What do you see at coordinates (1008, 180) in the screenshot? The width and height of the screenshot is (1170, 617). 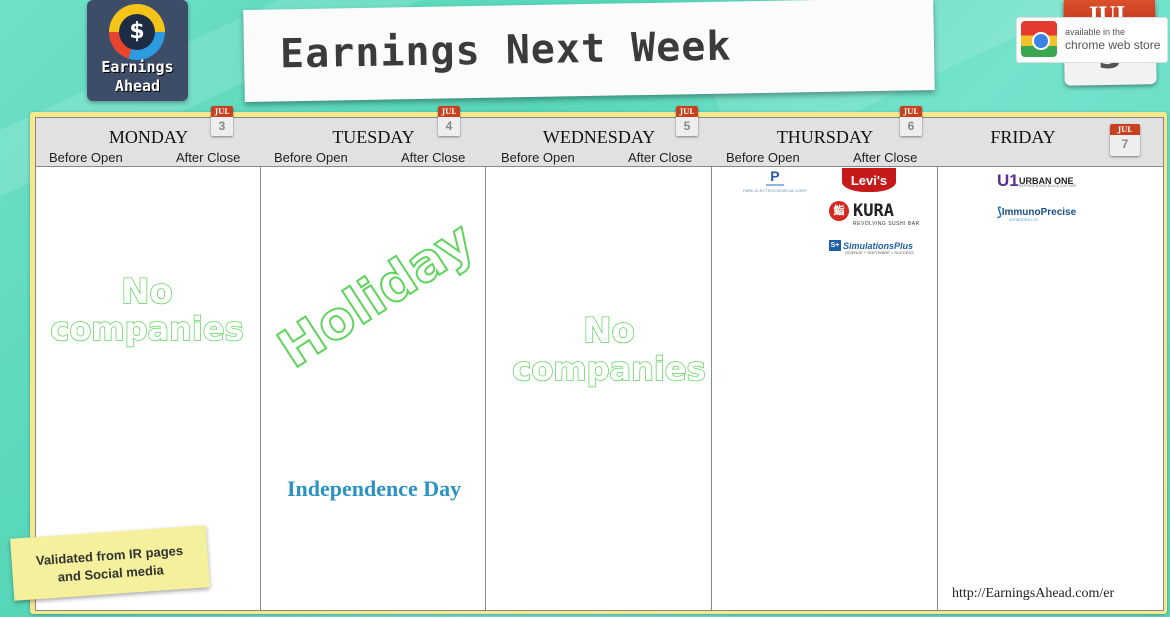 I see `urban-one-logo-icon: U1` at bounding box center [1008, 180].